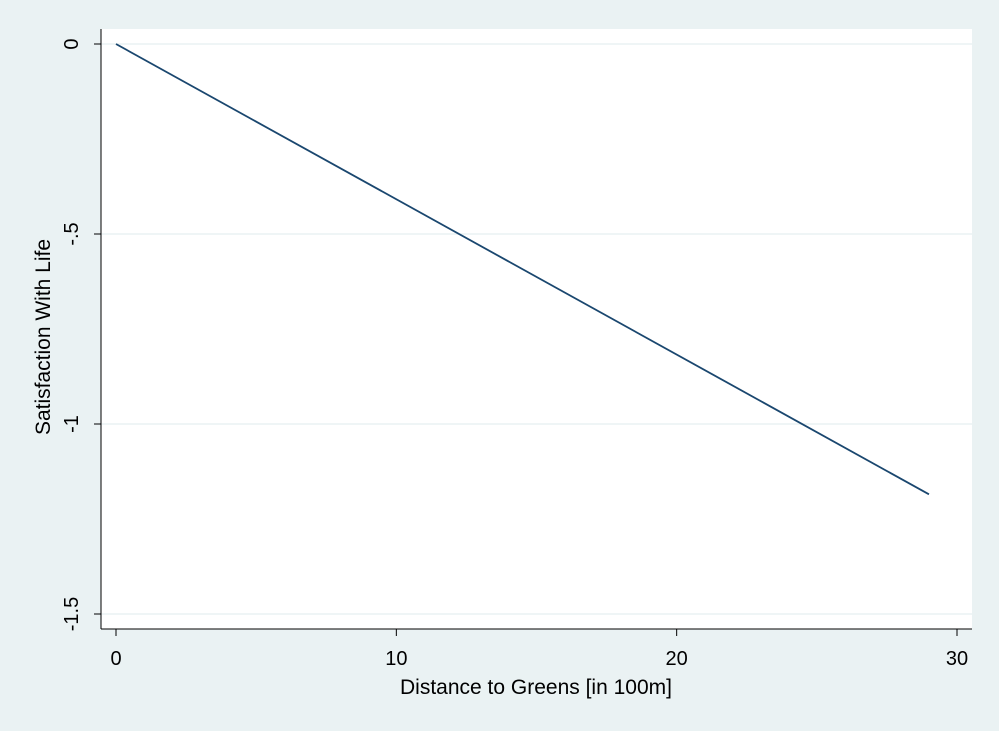 The height and width of the screenshot is (731, 999). Describe the element at coordinates (81, 334) in the screenshot. I see `y-axis-ticks: 0 -.5 -1 -1.5` at that location.